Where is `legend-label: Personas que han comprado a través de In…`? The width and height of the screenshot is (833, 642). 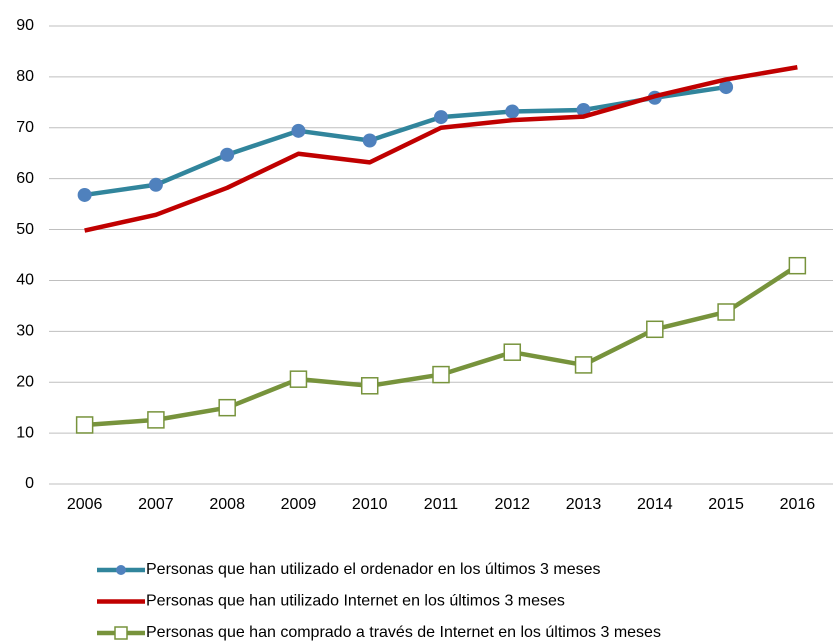 legend-label: Personas que han comprado a través de In… is located at coordinates (403, 632).